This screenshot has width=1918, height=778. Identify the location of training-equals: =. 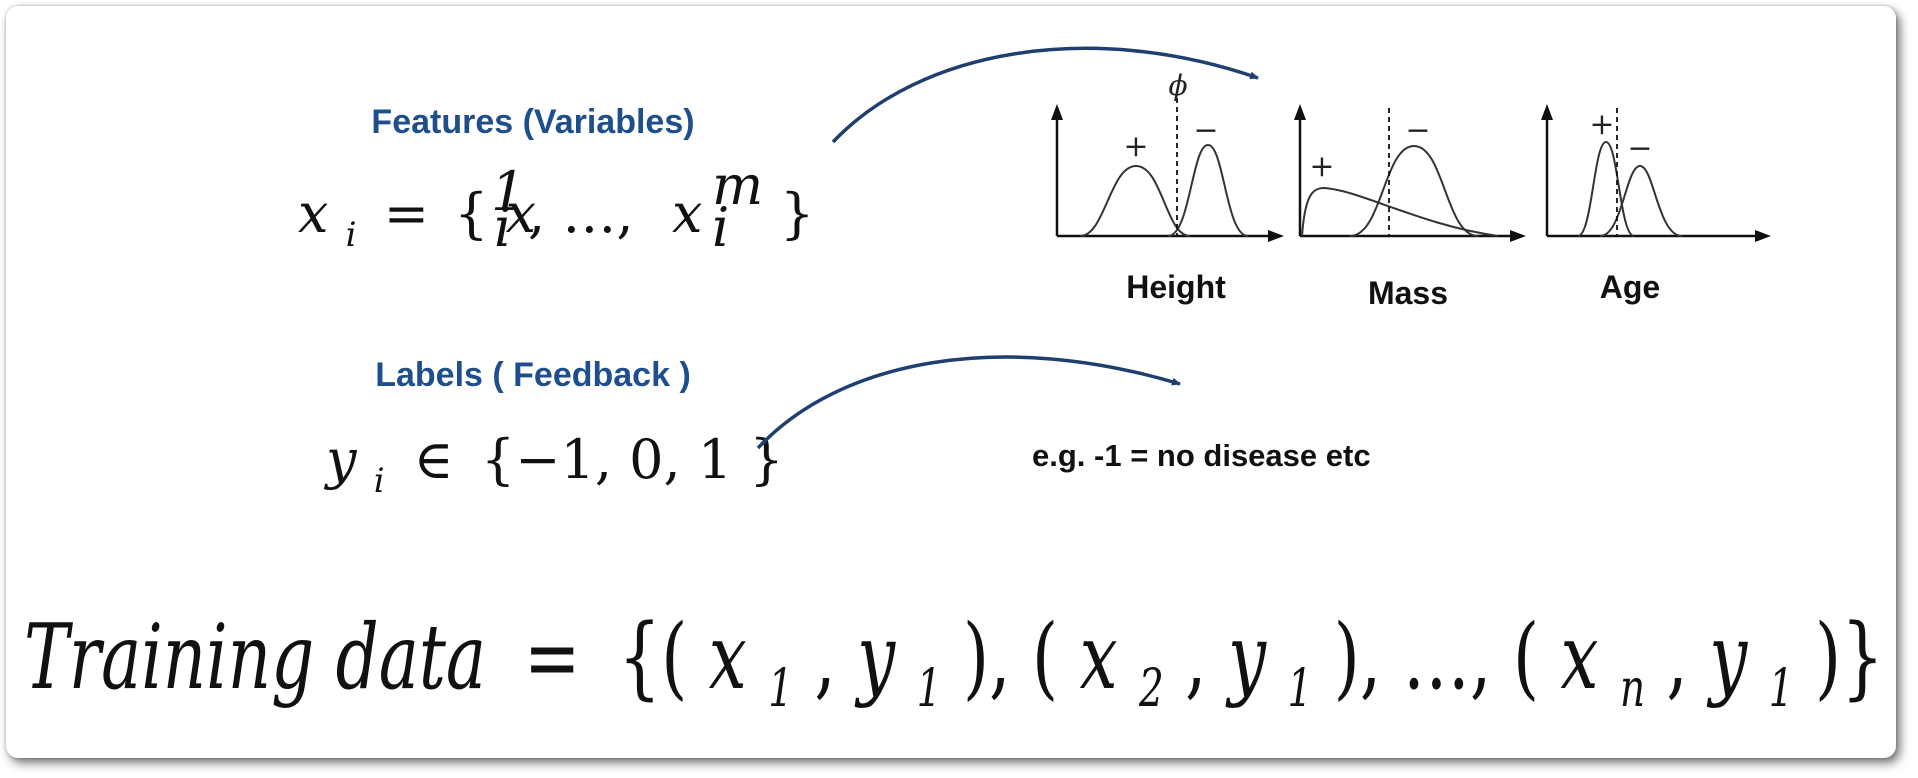
(552, 657).